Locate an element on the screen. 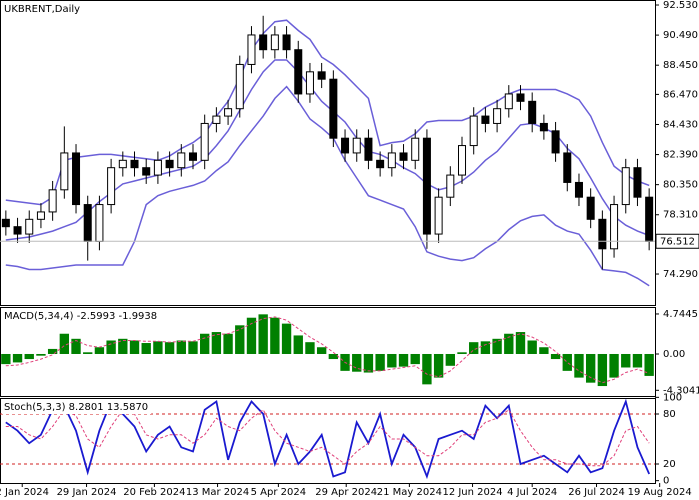 This screenshot has height=500, width=699. y-tick-label: 84.430 is located at coordinates (680, 124).